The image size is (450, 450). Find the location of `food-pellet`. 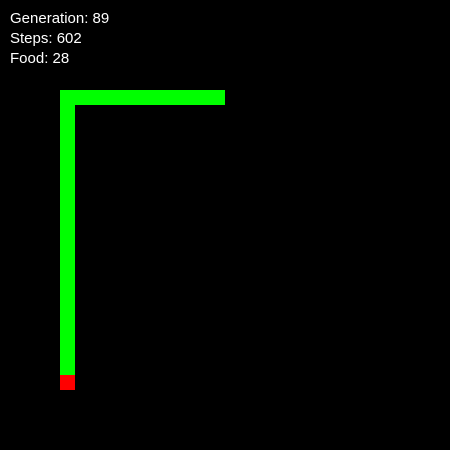

food-pellet is located at coordinates (67, 382).